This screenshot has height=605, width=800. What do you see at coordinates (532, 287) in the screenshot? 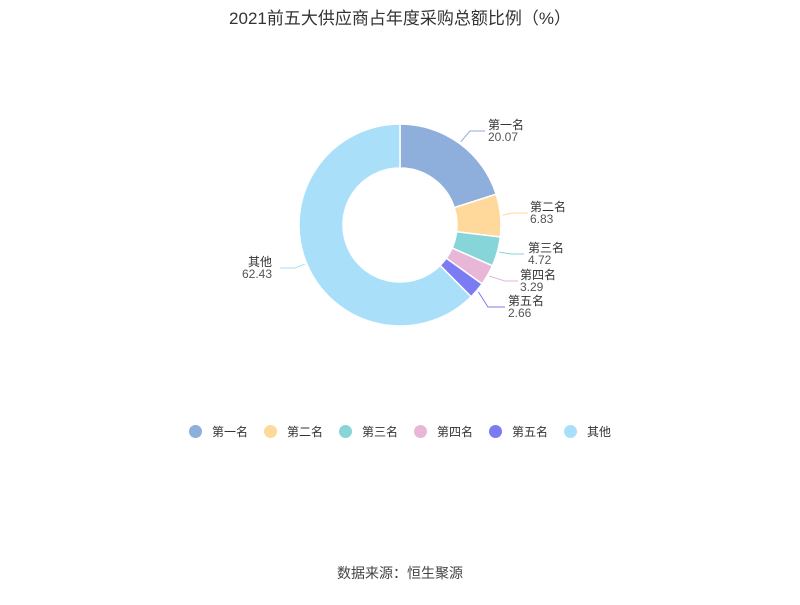
I see `slice-value-4: 3.29` at bounding box center [532, 287].